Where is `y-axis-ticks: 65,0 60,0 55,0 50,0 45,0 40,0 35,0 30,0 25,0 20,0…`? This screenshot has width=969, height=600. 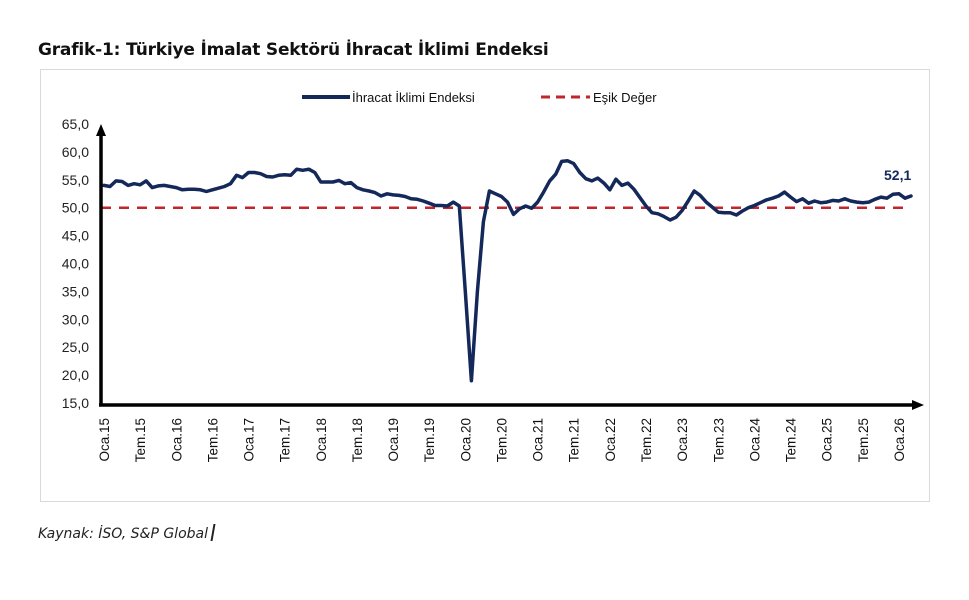 y-axis-ticks: 65,0 60,0 55,0 50,0 45,0 40,0 35,0 30,0 25,0 20,0… is located at coordinates (75, 263).